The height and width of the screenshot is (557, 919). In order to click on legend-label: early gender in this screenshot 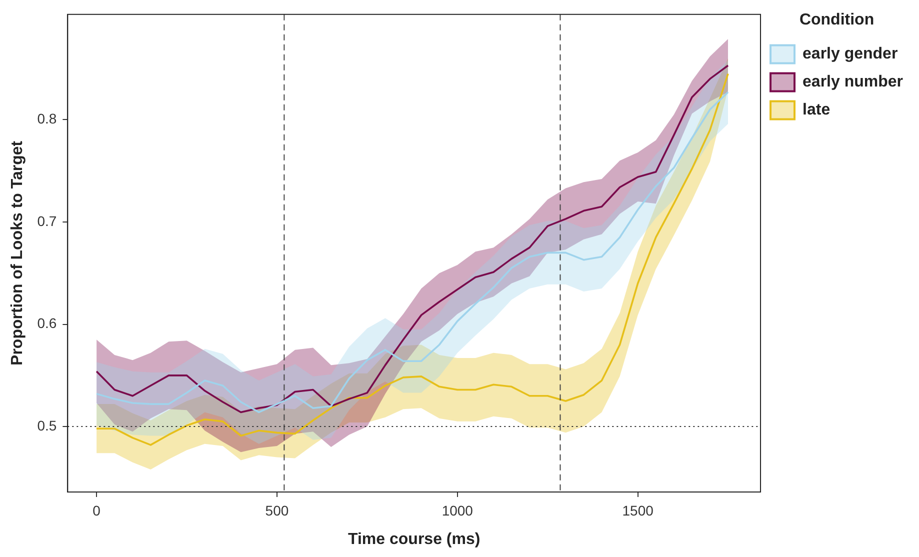, I will do `click(850, 54)`.